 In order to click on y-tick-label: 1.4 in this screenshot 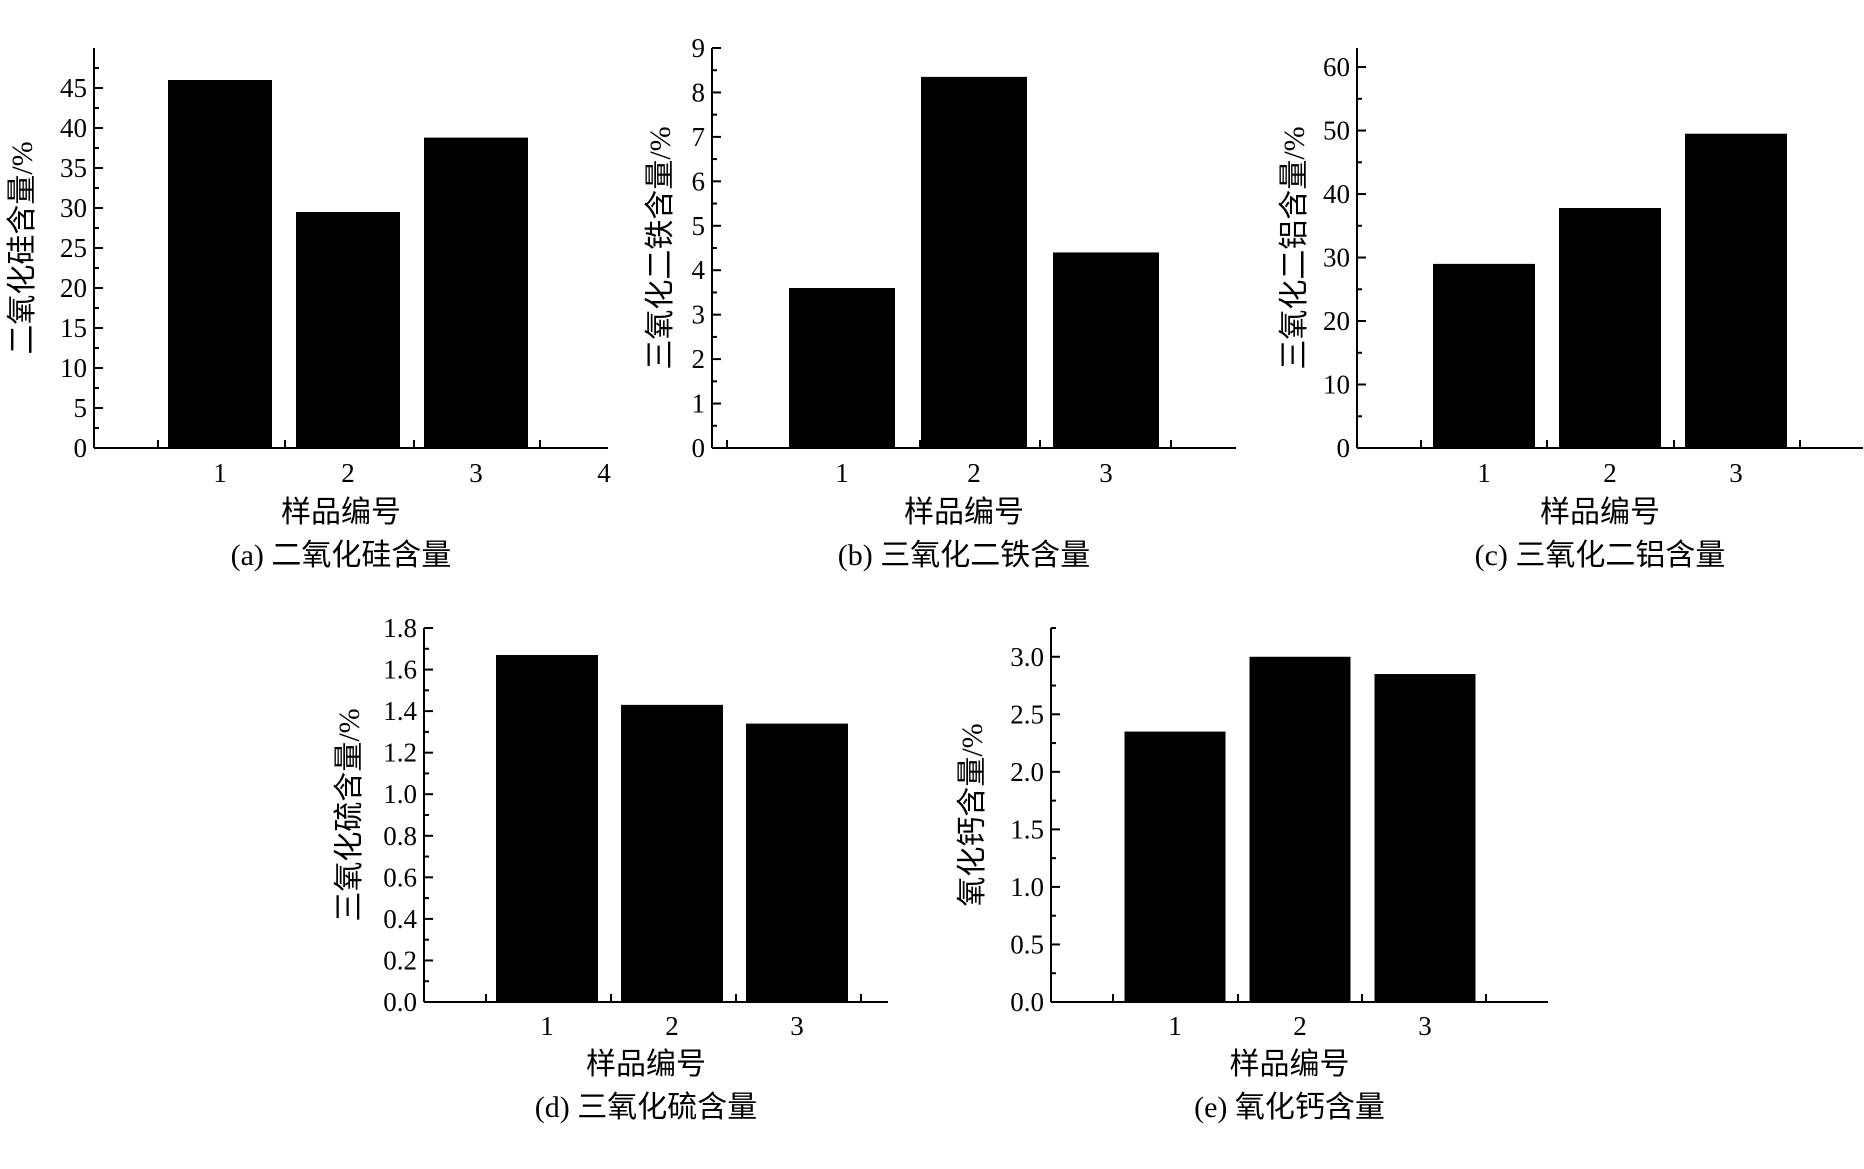, I will do `click(400, 711)`.